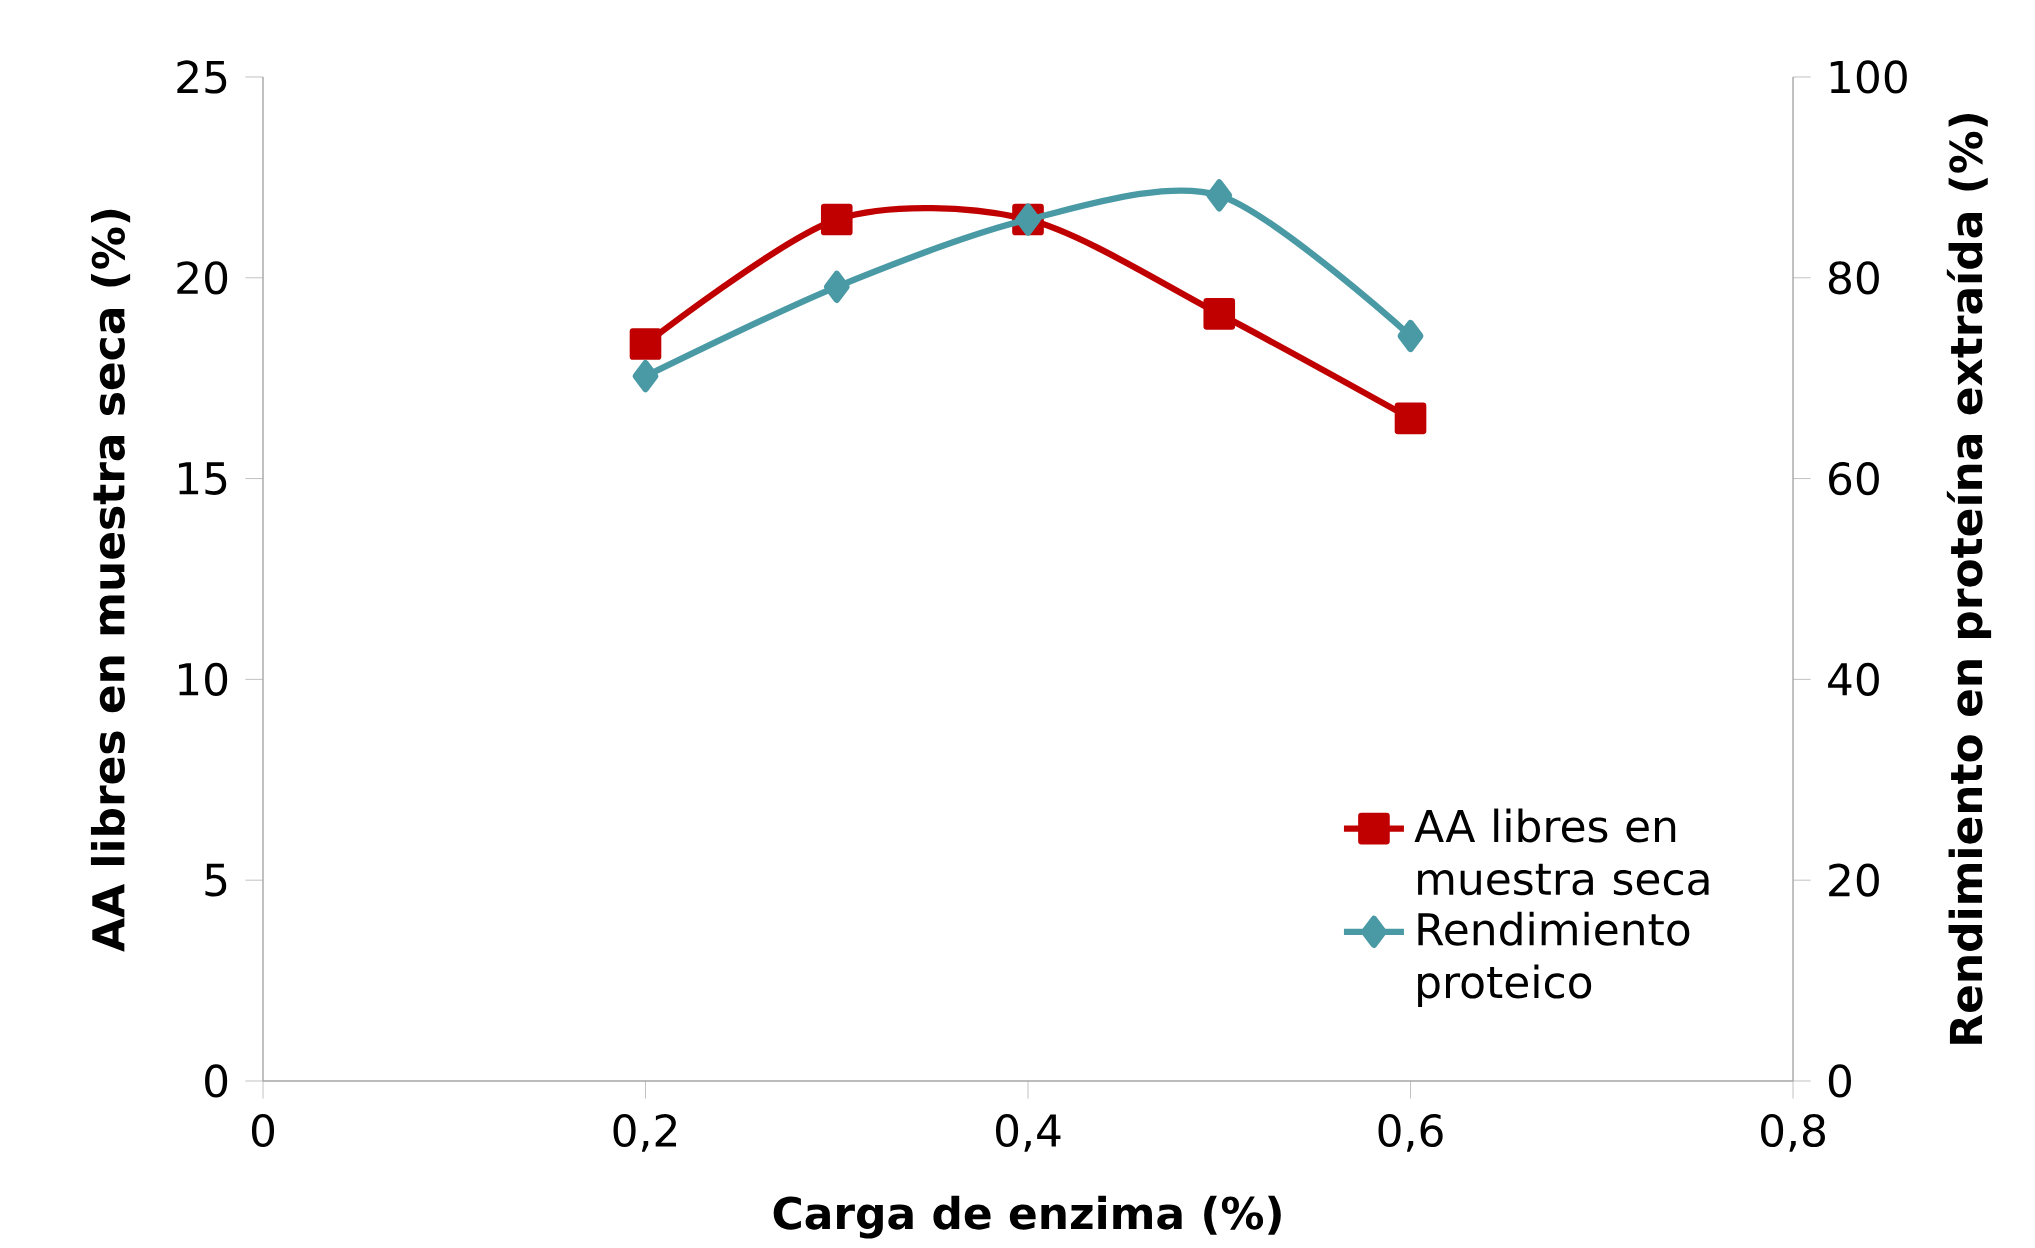 This screenshot has width=2035, height=1248. I want to click on x-tick-label: 0,6, so click(1410, 1132).